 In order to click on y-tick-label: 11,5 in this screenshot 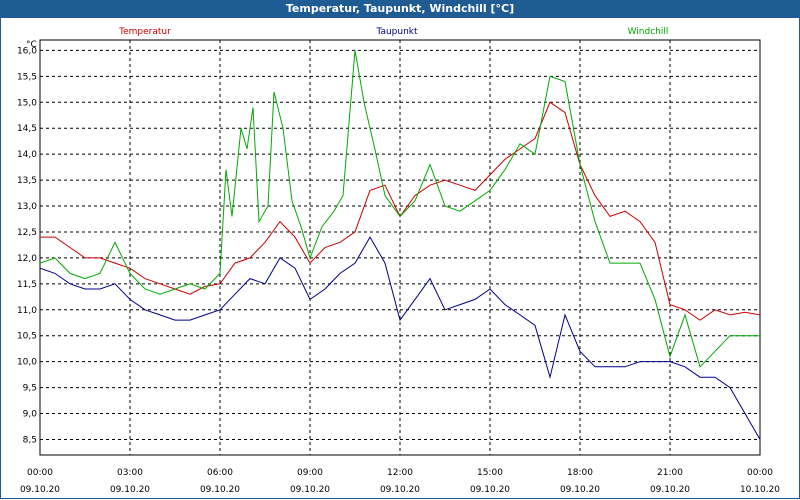, I will do `click(27, 285)`.